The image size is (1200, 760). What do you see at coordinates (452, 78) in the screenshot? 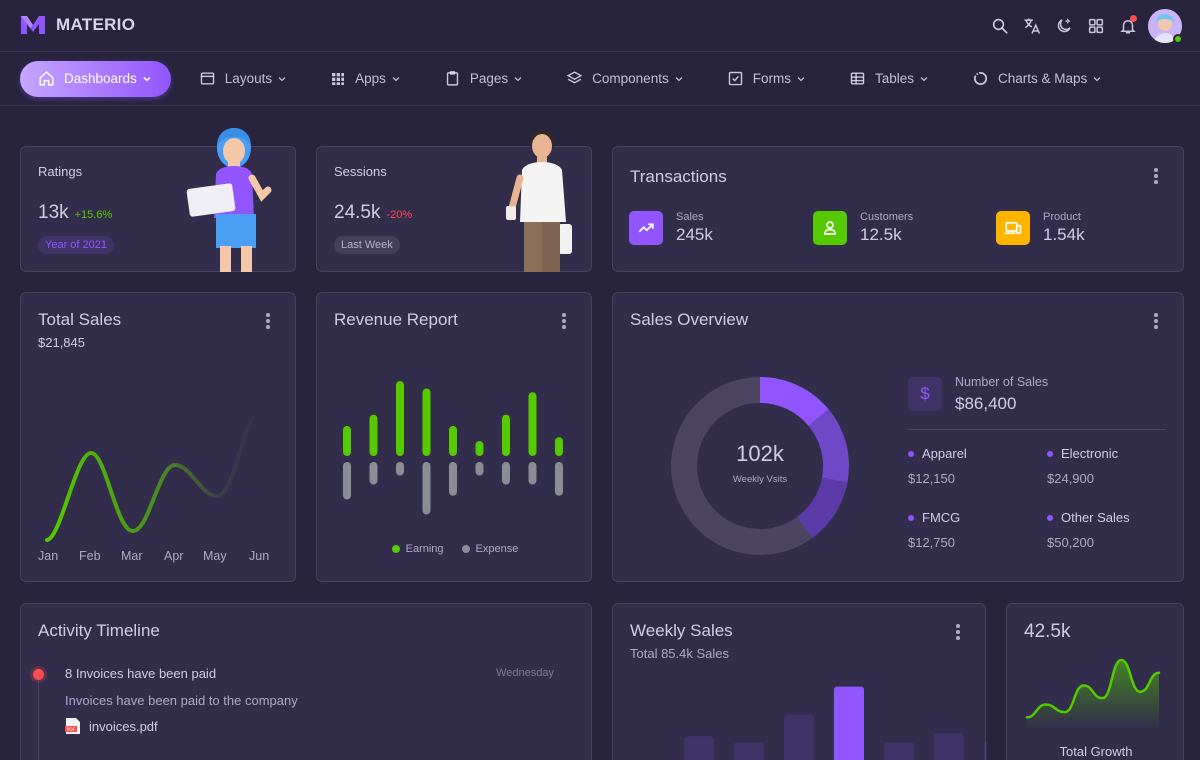
I see `clipboard-icon` at bounding box center [452, 78].